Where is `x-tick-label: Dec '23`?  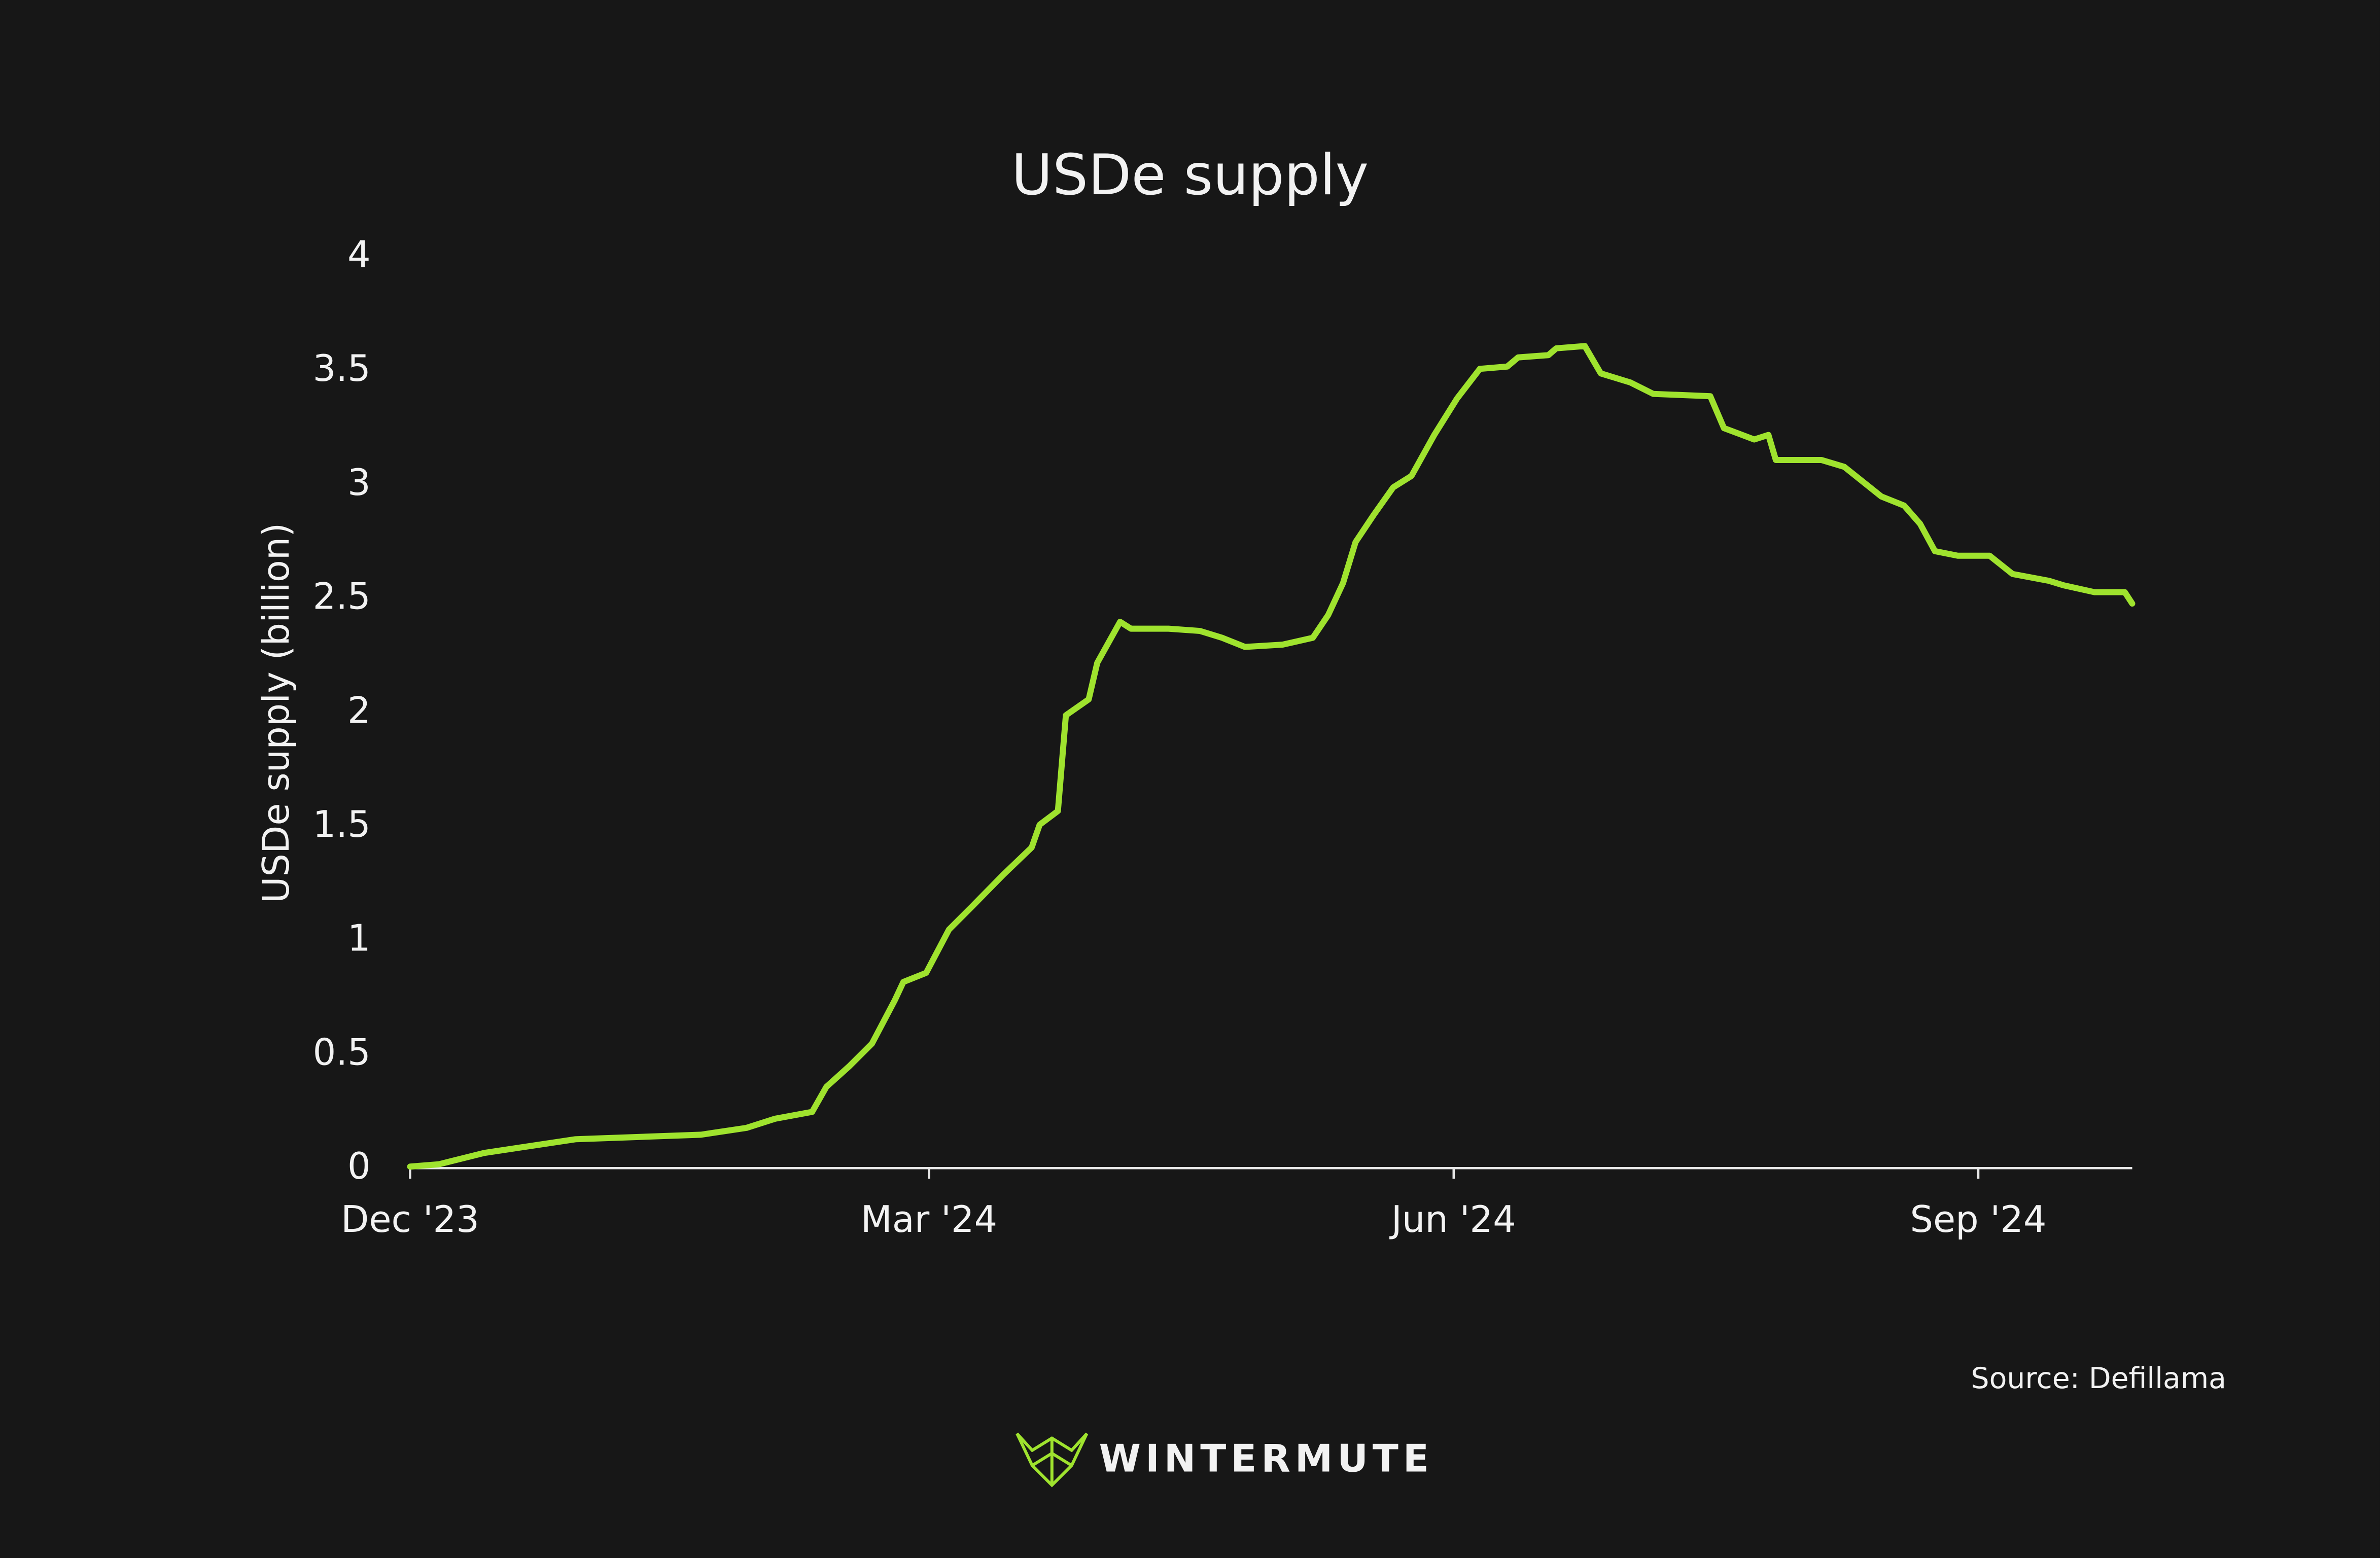
x-tick-label: Dec '23 is located at coordinates (410, 1220).